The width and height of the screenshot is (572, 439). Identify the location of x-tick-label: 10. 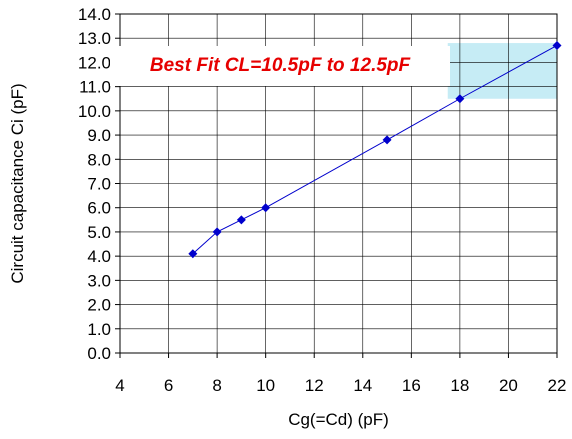
(265, 385).